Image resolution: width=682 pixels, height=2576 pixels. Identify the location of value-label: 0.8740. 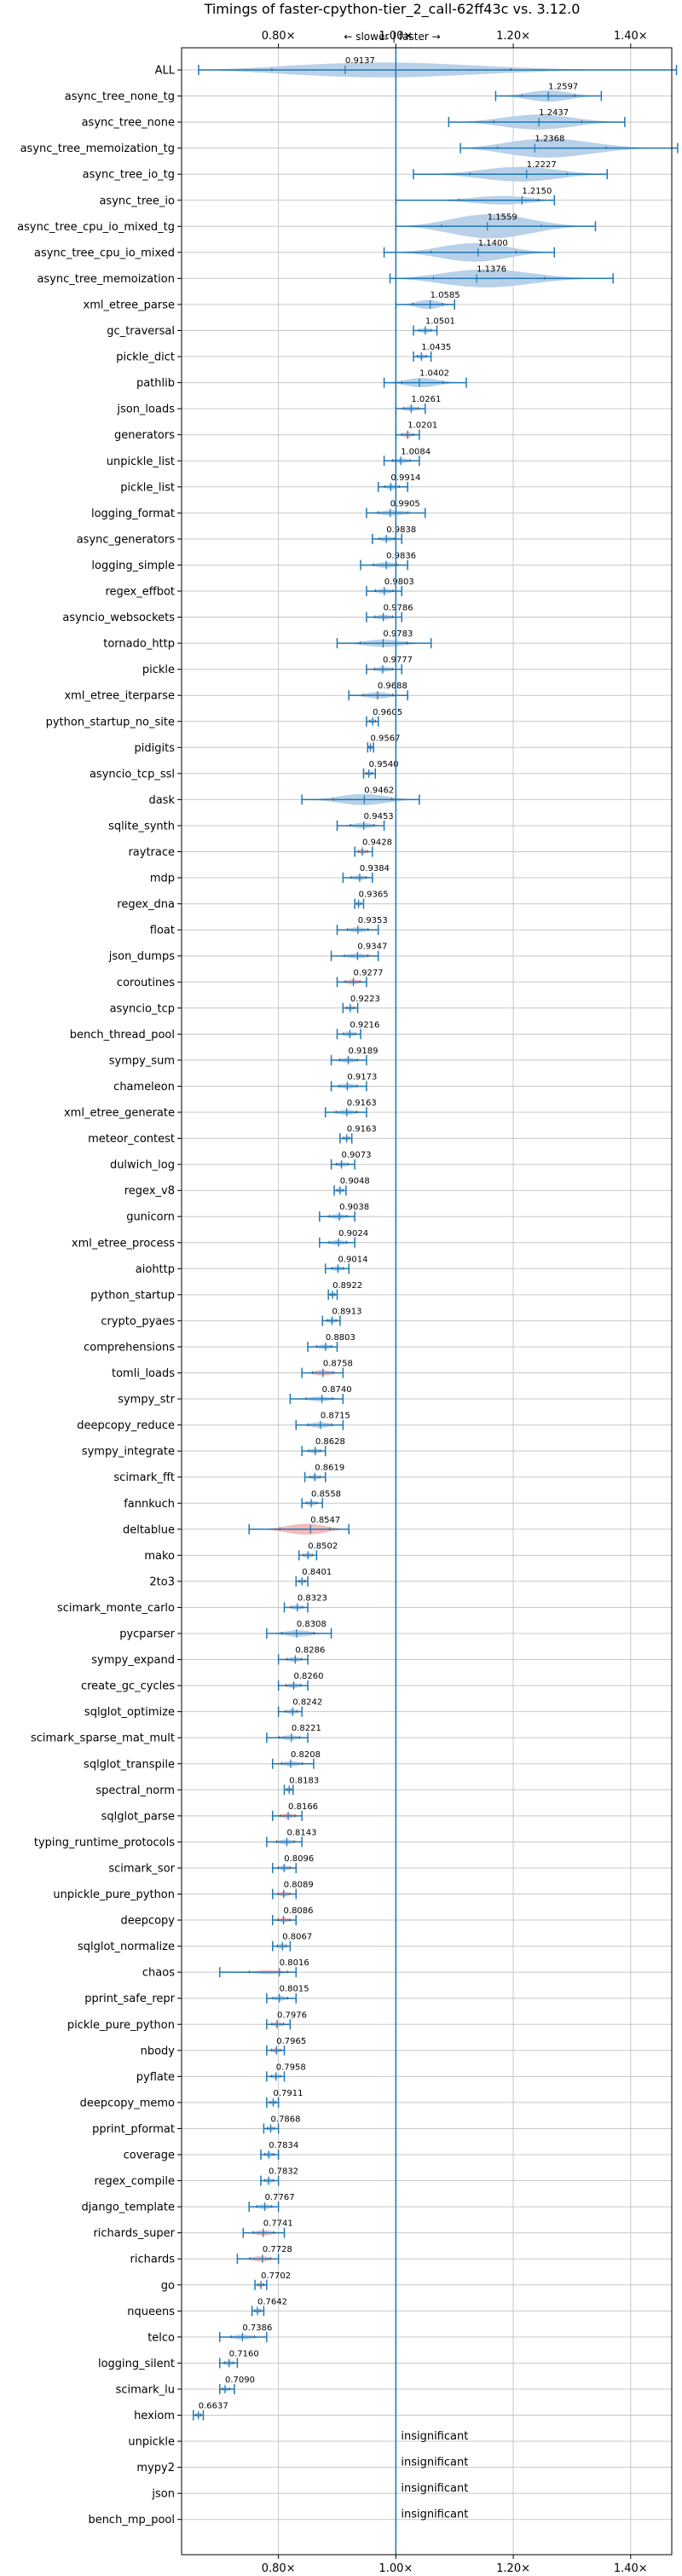
(337, 1390).